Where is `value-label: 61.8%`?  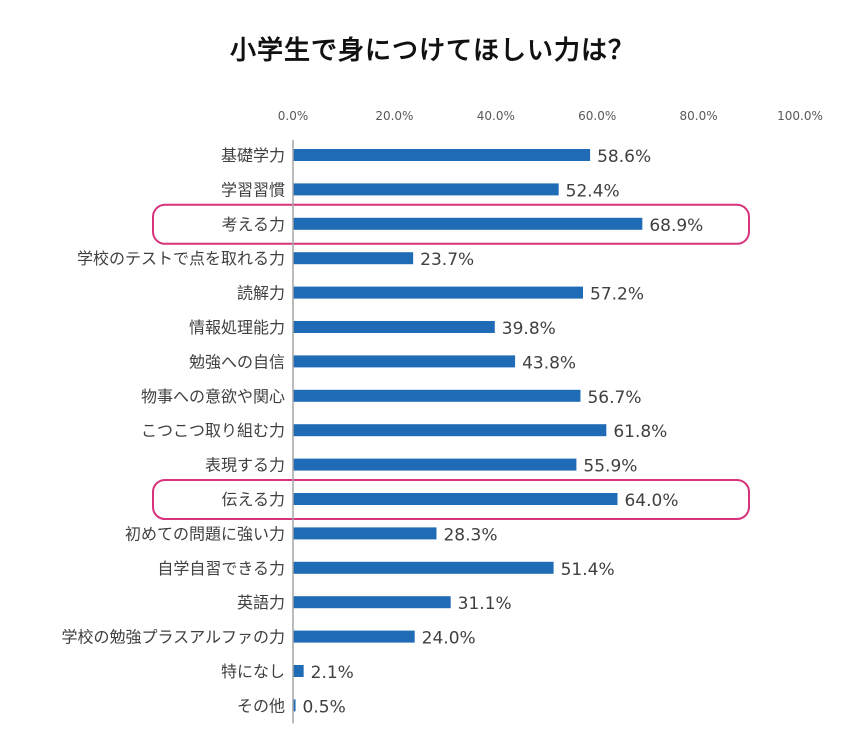 value-label: 61.8% is located at coordinates (640, 432).